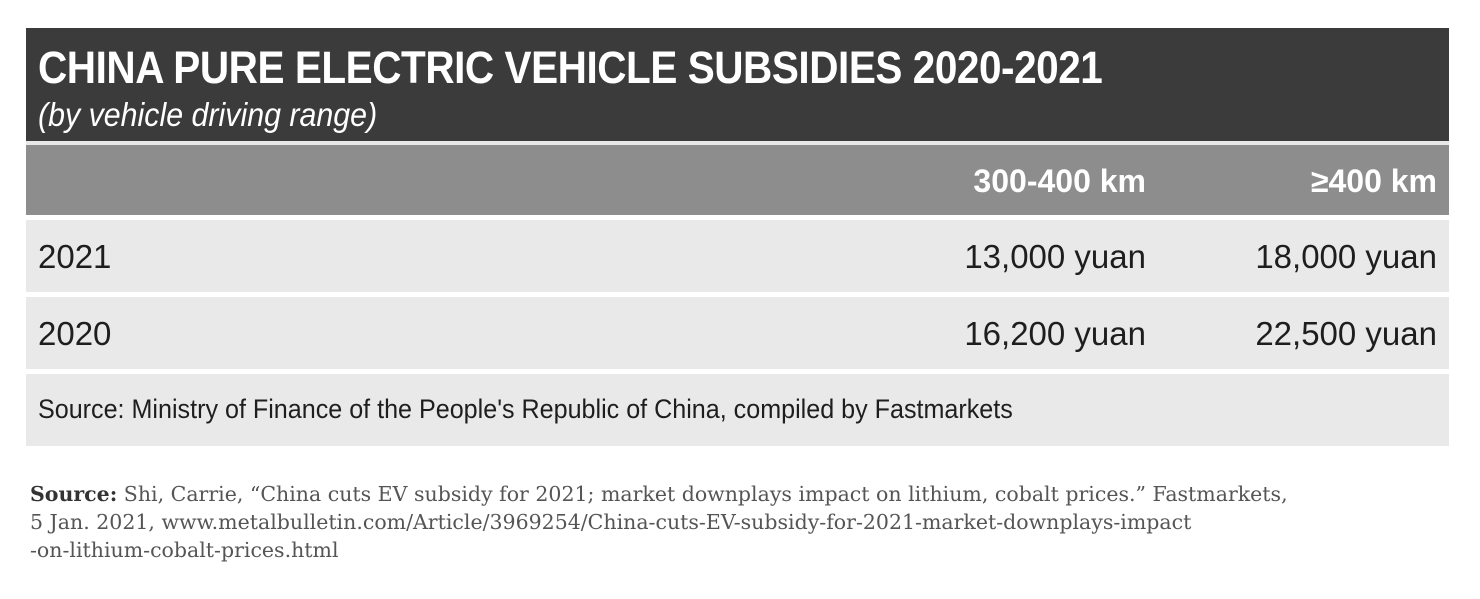 The image size is (1480, 599). What do you see at coordinates (737, 143) in the screenshot?
I see `title-divider` at bounding box center [737, 143].